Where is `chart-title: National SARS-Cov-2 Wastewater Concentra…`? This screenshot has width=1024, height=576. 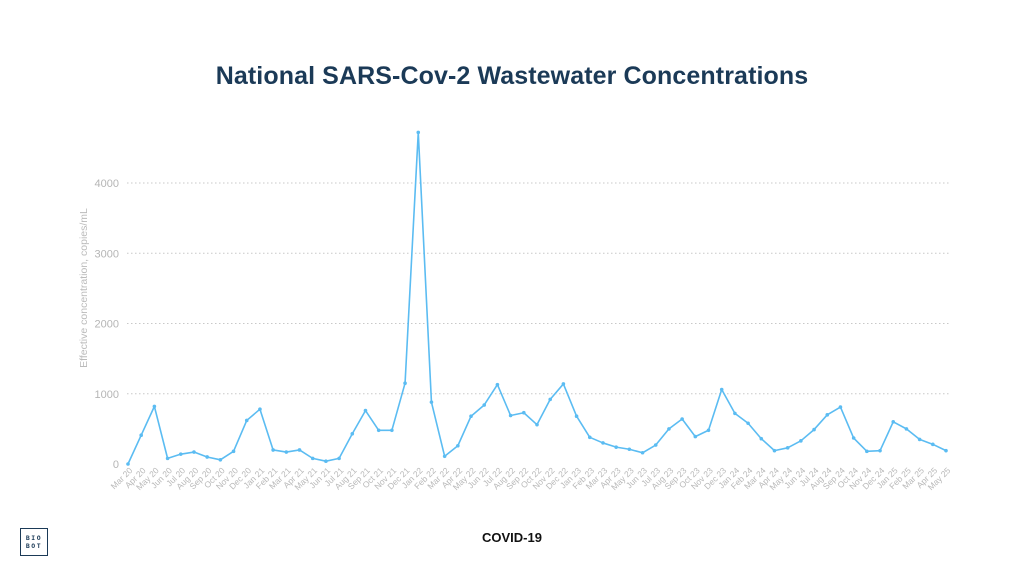 chart-title: National SARS-Cov-2 Wastewater Concentra… is located at coordinates (512, 76).